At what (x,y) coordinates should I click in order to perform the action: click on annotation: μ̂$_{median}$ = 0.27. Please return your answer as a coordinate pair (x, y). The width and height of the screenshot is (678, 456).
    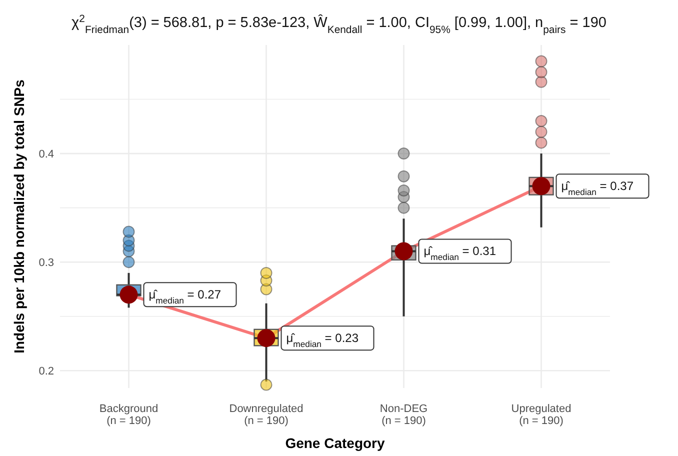
    Looking at the image, I should click on (185, 297).